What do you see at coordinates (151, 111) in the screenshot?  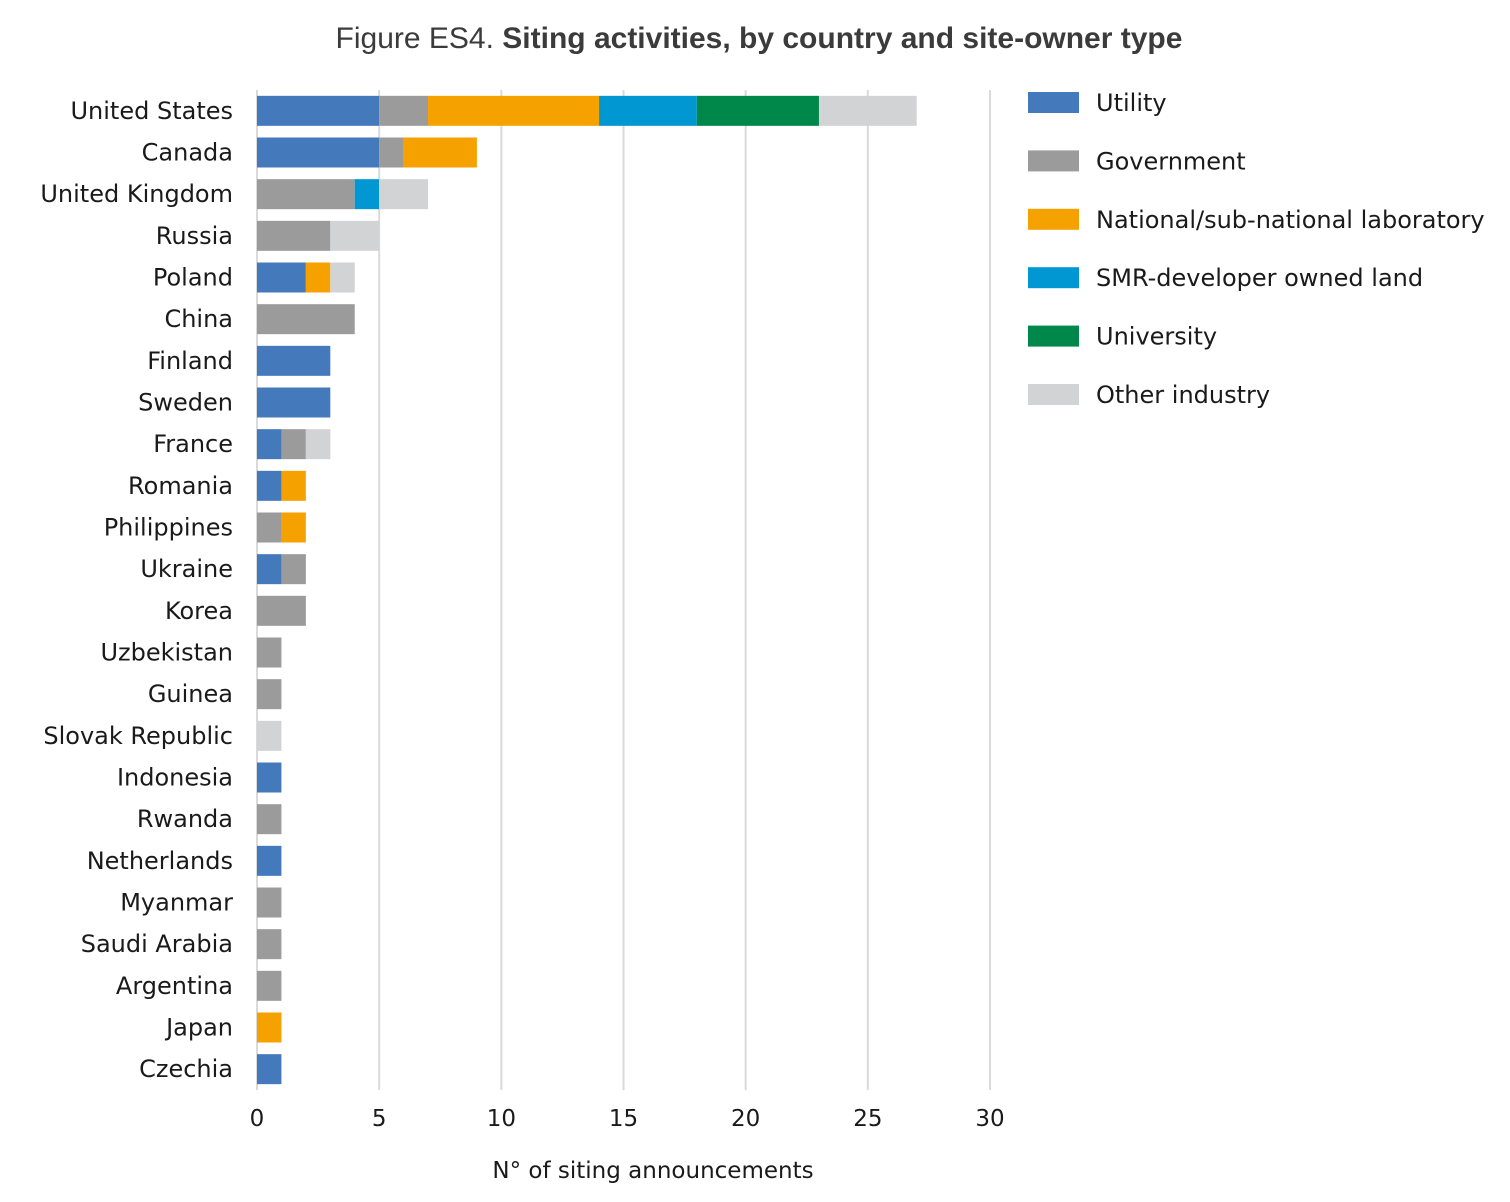 I see `category-label: United States` at bounding box center [151, 111].